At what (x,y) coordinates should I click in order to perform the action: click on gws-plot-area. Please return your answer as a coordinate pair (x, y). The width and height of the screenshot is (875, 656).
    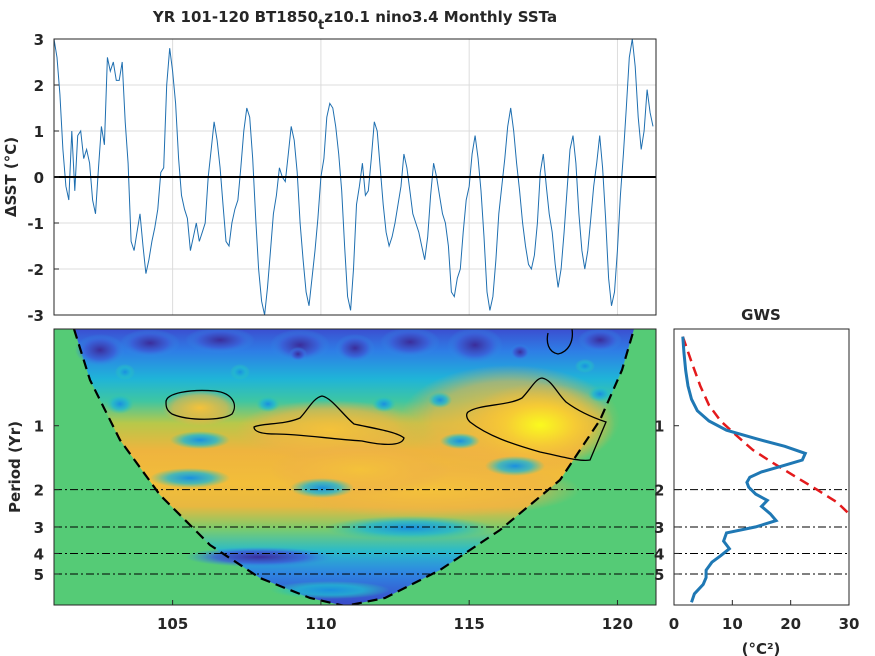
    Looking at the image, I should click on (761, 467).